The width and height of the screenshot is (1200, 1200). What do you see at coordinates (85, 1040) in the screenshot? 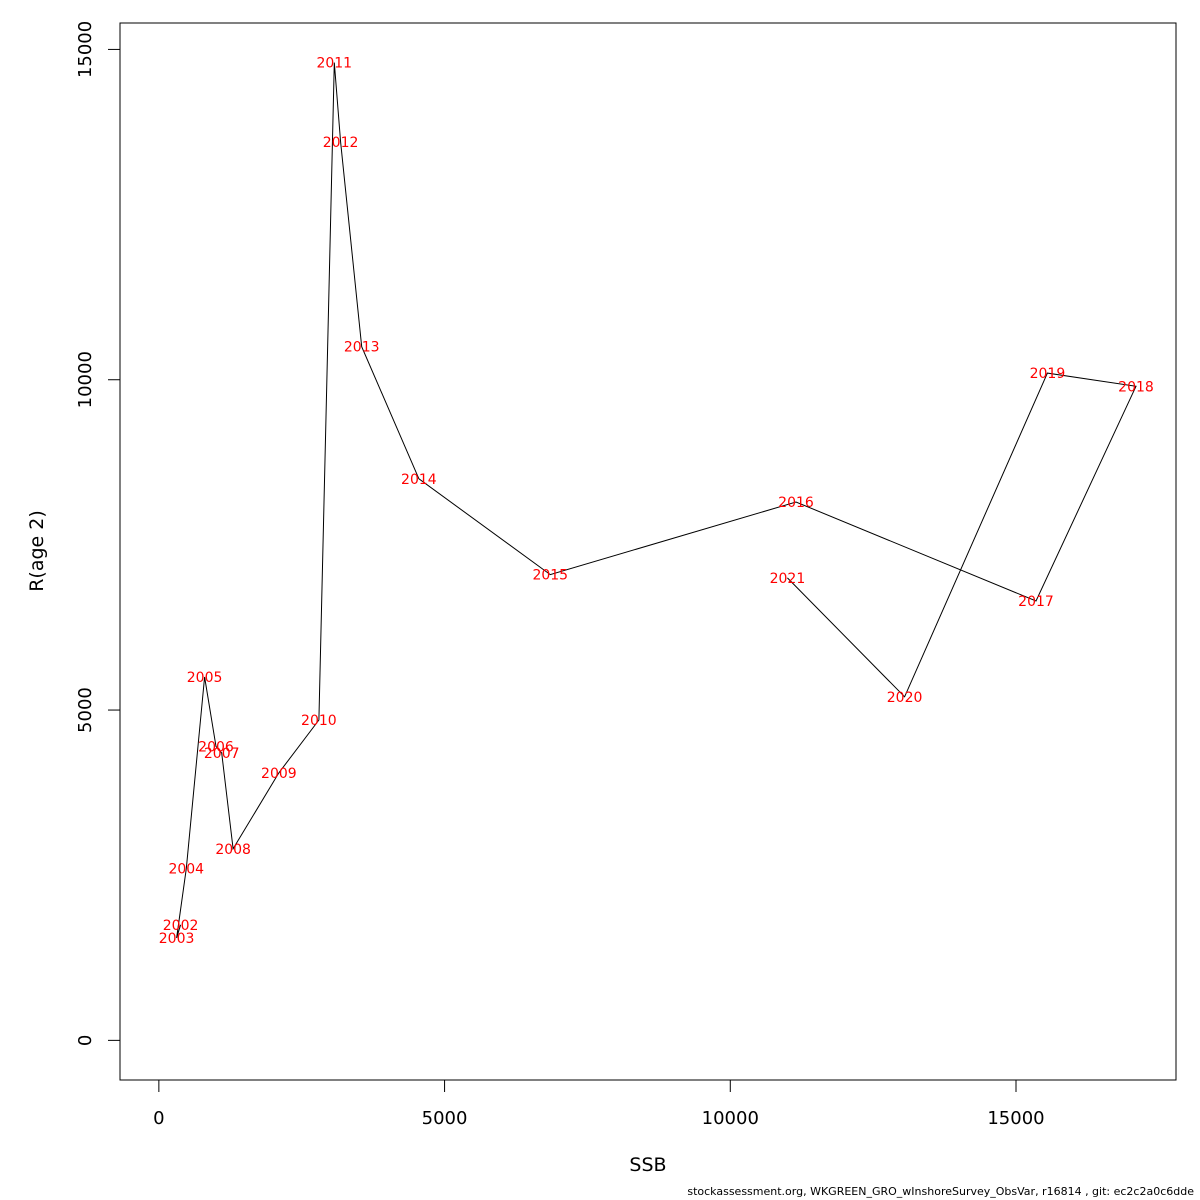
I see `y-tick-label: 0` at bounding box center [85, 1040].